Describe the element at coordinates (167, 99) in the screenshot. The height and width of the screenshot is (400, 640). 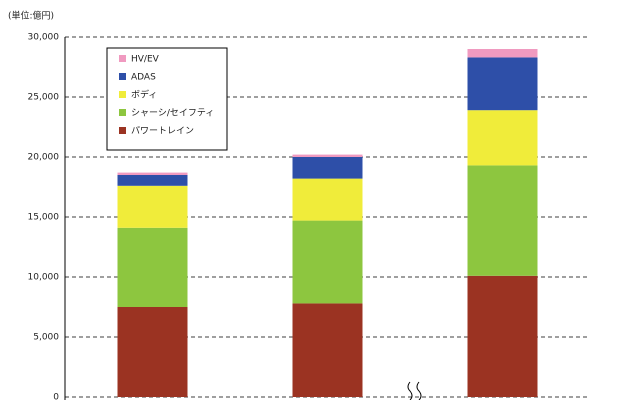
I see `legend-box` at that location.